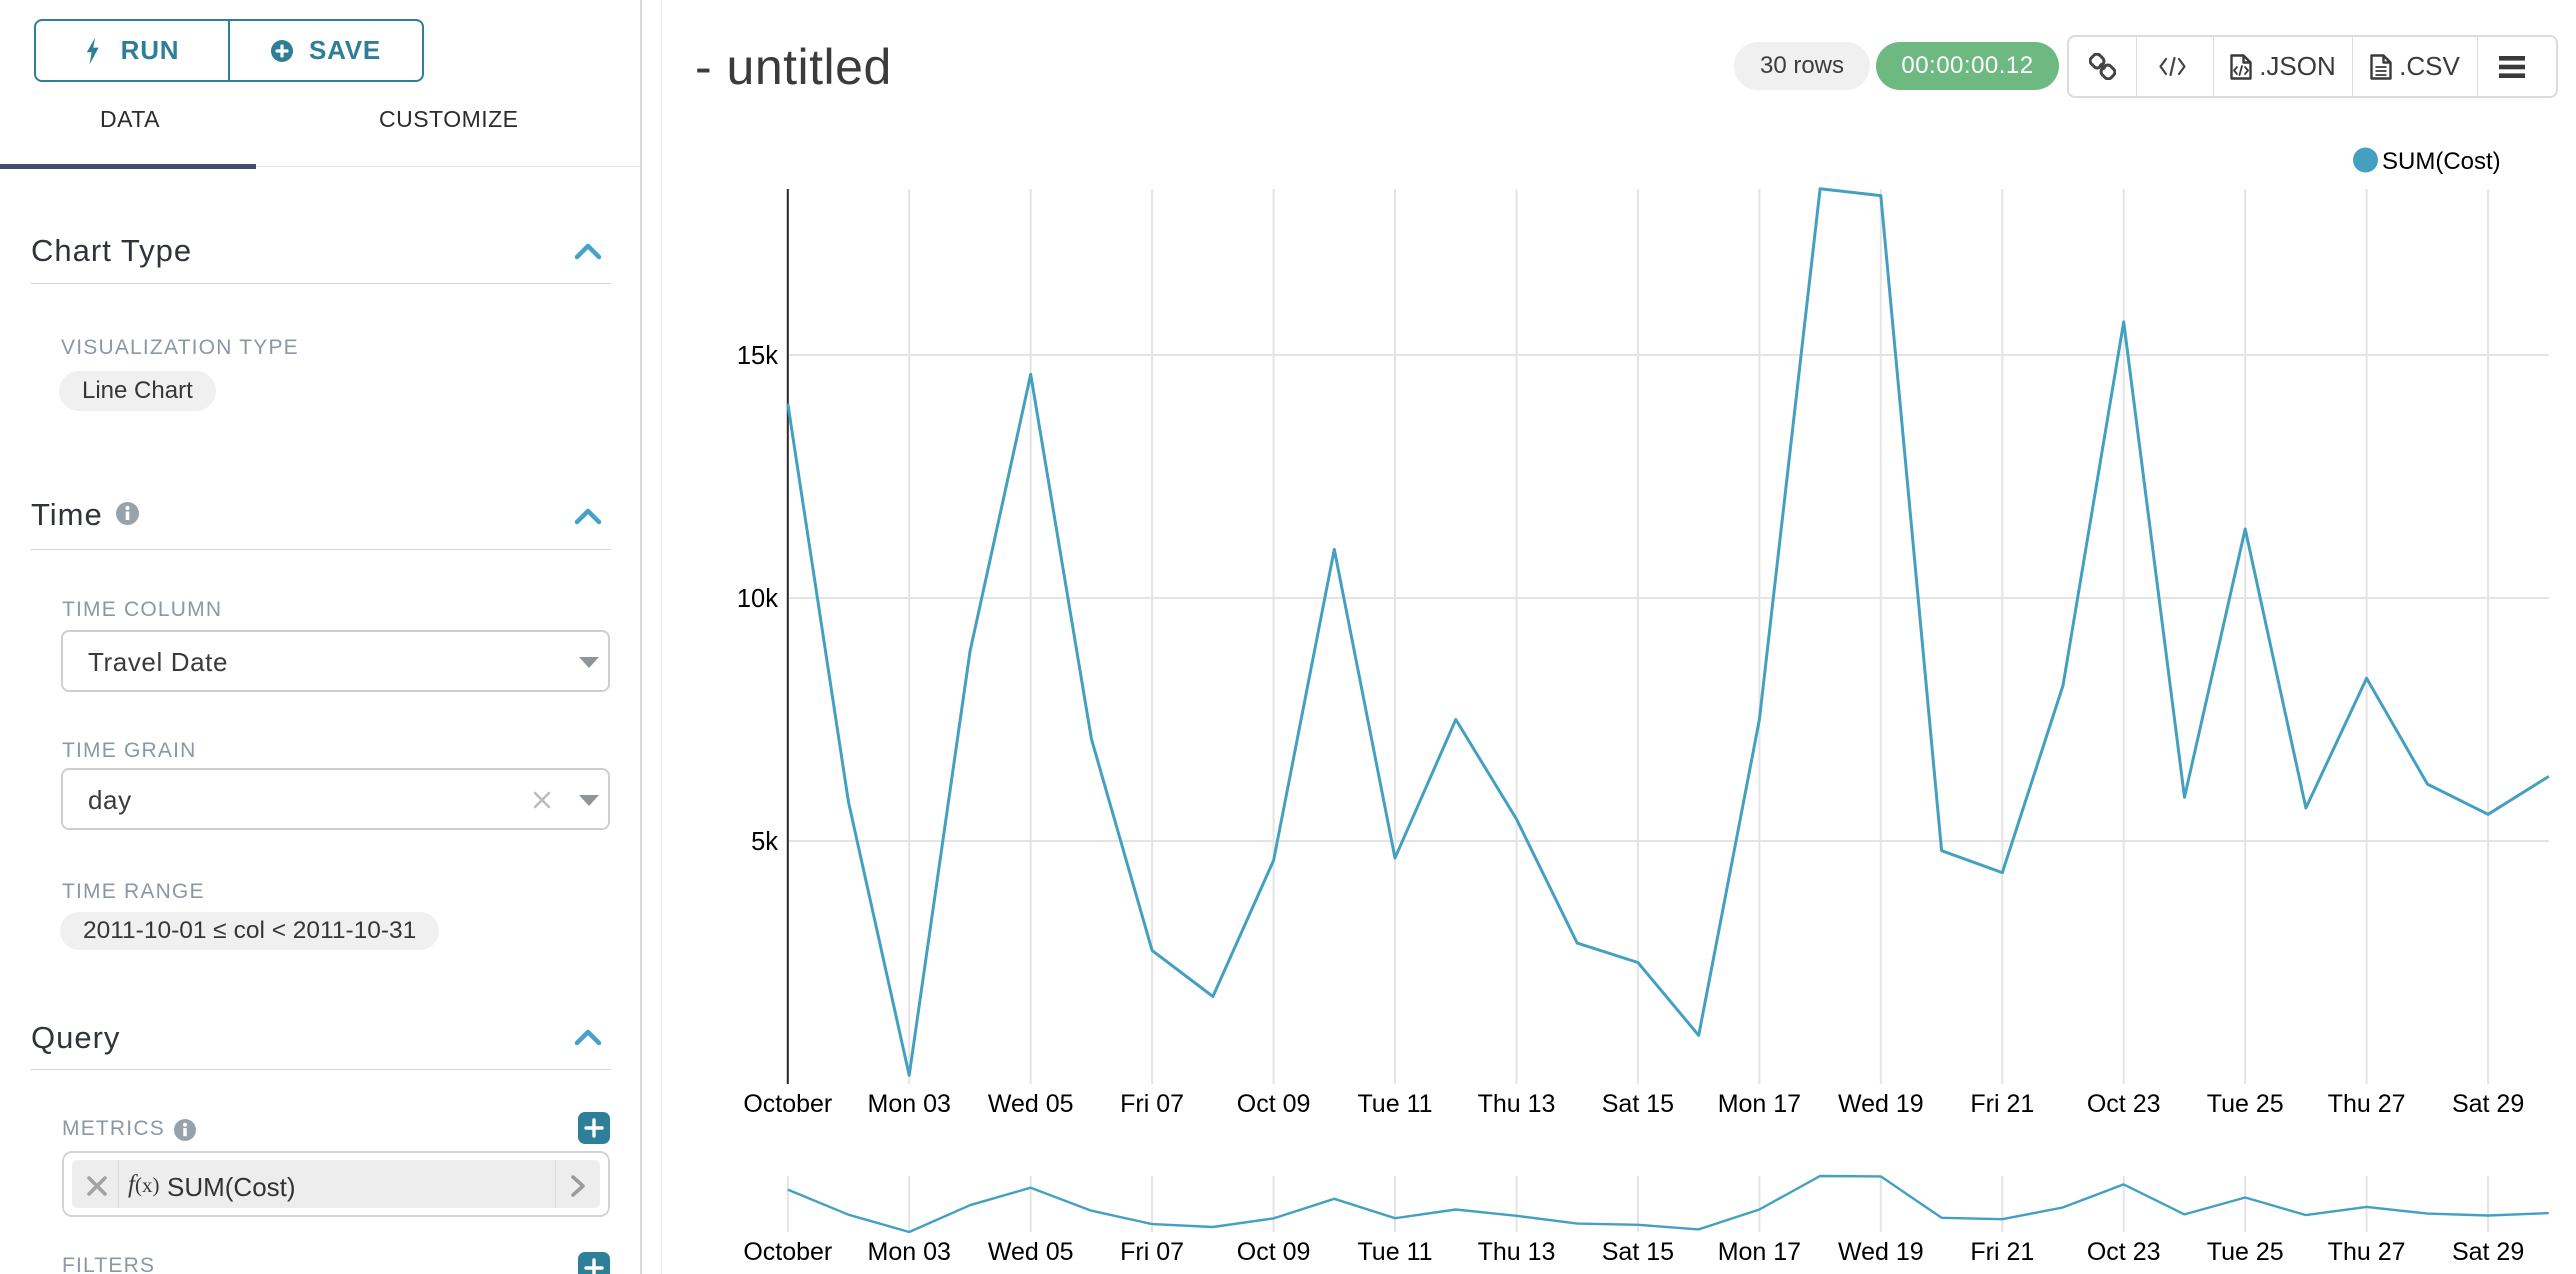  Describe the element at coordinates (764, 842) in the screenshot. I see `svg-text: 5k` at that location.